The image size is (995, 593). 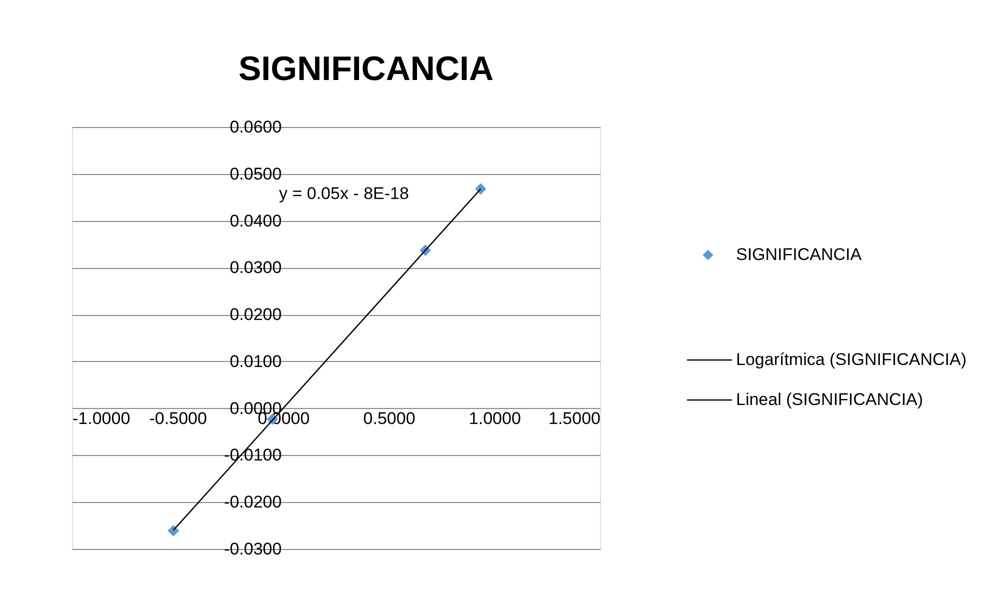 I want to click on x-tick-label: 0.5000, so click(x=389, y=418).